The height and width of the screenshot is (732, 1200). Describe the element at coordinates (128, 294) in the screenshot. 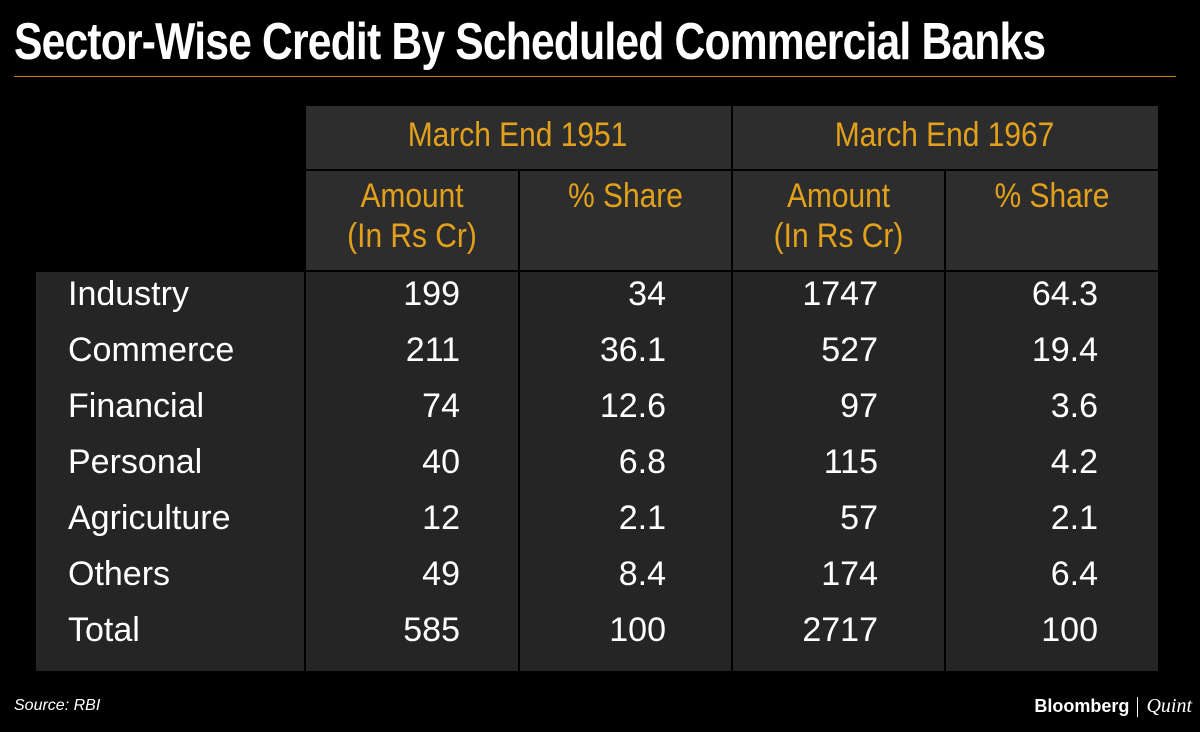

I see `row-label: Industry` at that location.